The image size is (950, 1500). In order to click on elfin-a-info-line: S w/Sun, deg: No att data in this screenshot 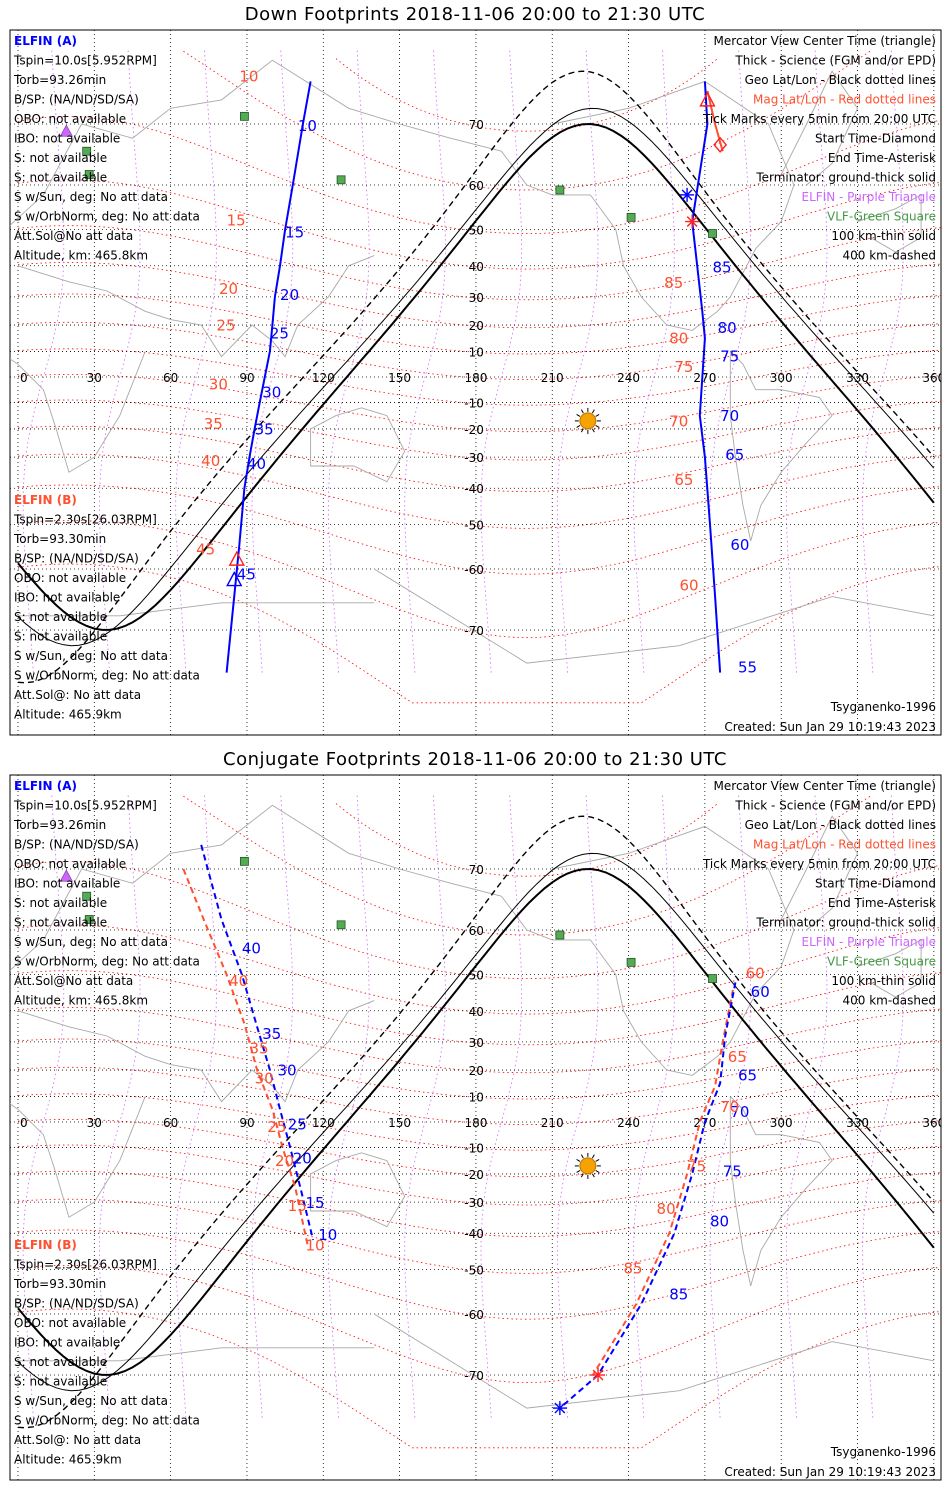, I will do `click(91, 197)`.